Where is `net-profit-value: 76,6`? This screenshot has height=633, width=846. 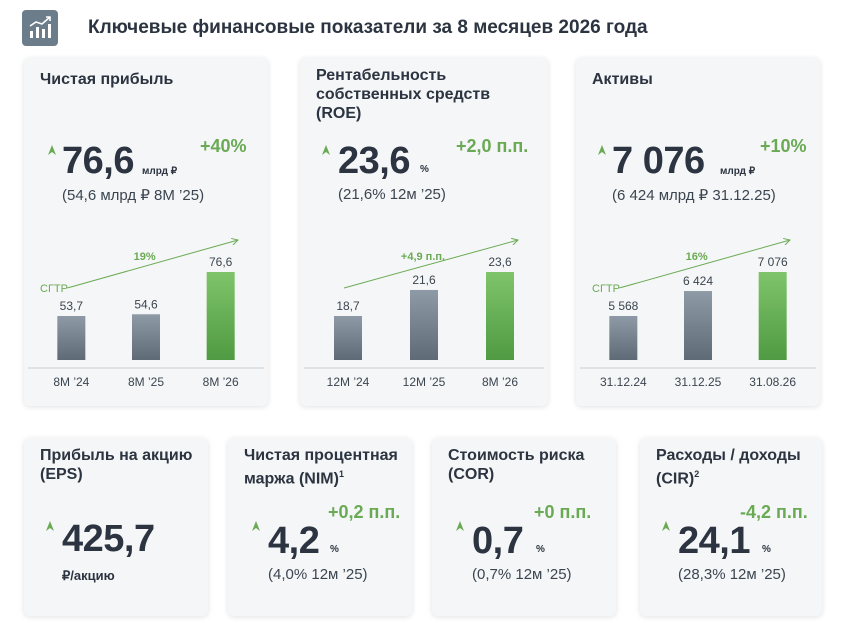
net-profit-value: 76,6 is located at coordinates (98, 161).